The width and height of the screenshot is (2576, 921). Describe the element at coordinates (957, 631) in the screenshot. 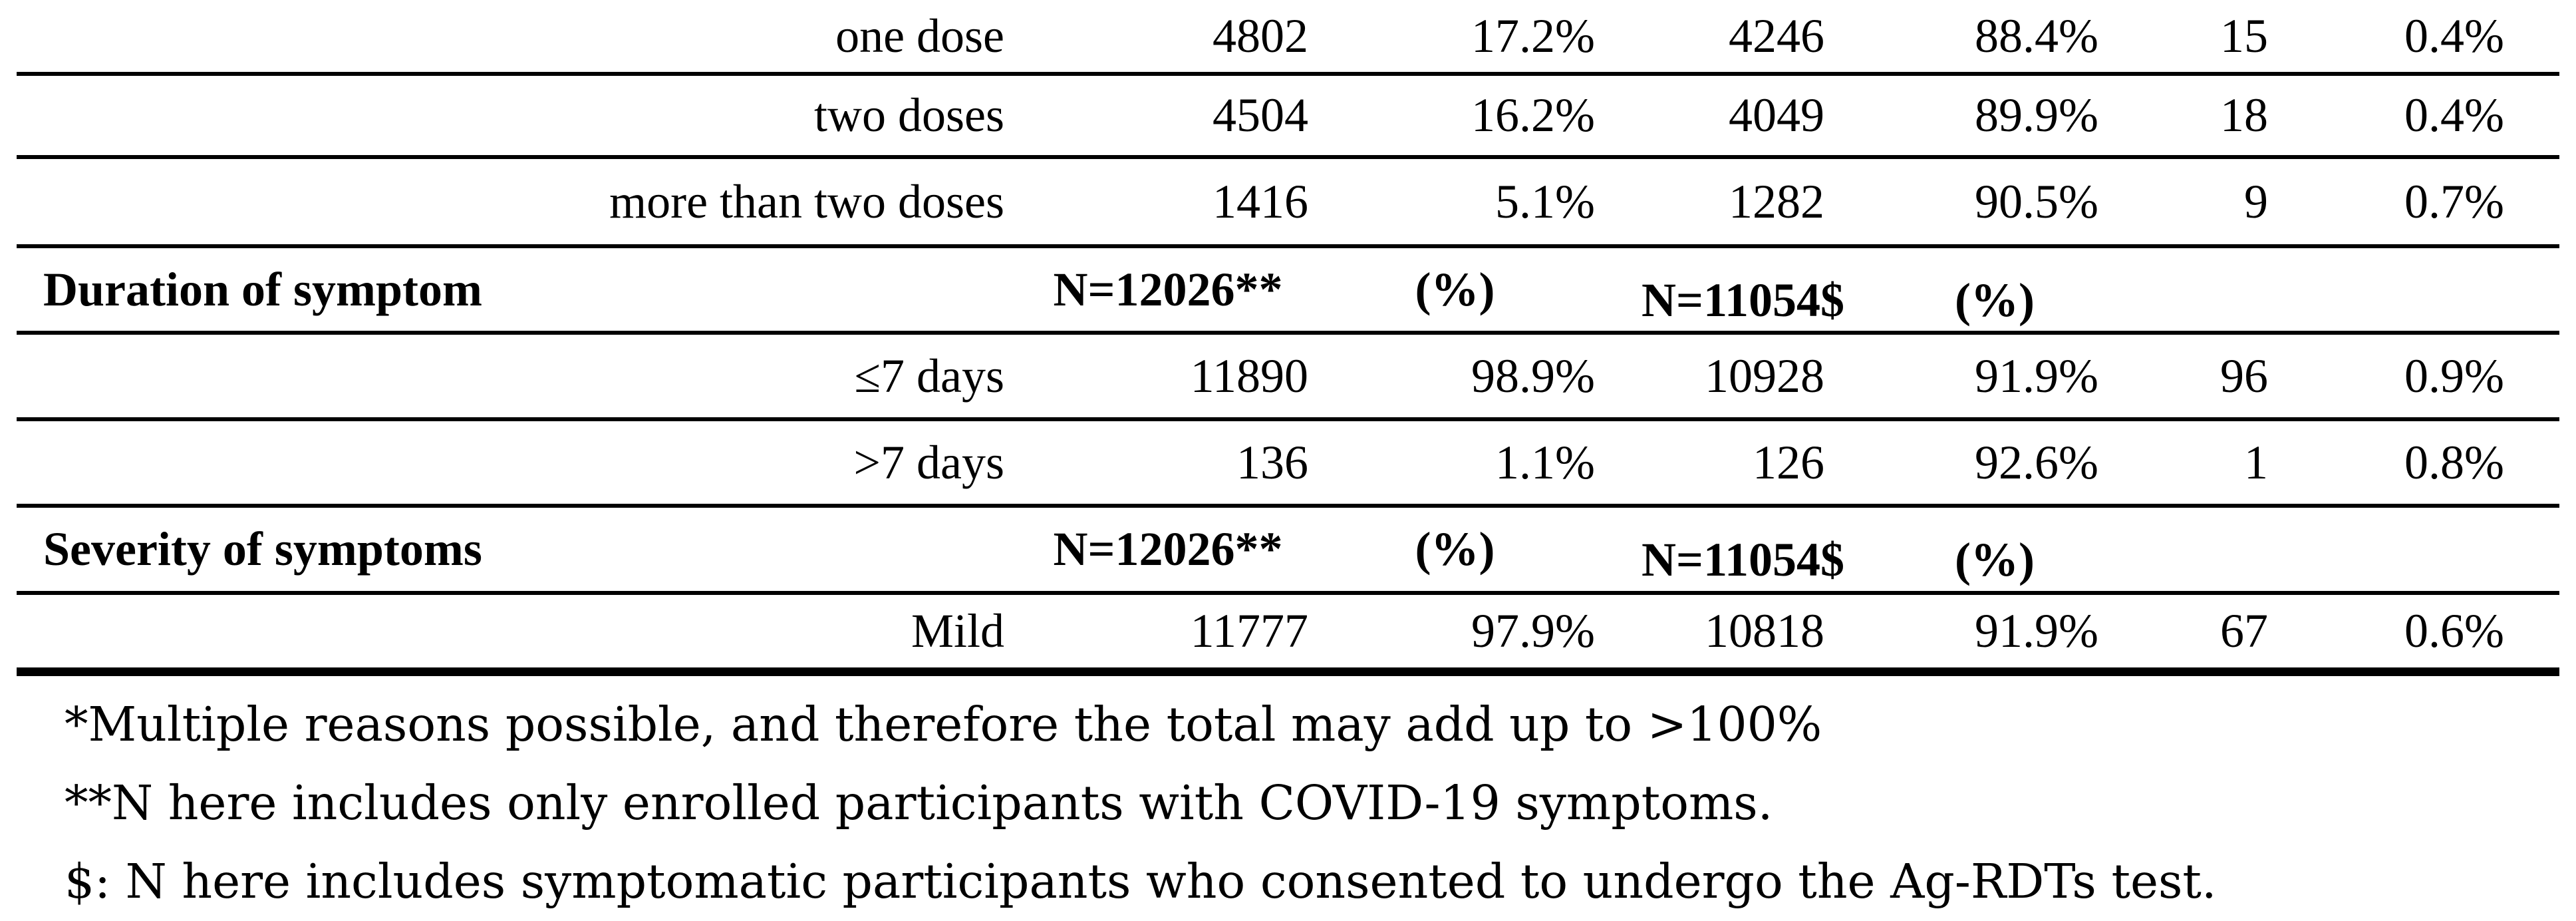

I see `row-label: Mild` at that location.